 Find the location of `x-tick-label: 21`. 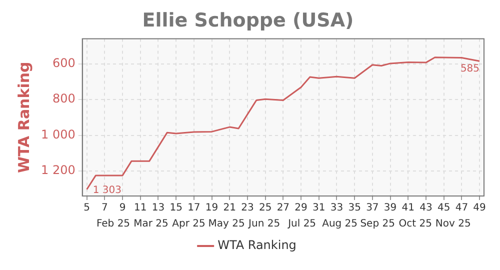

x-tick-label: 21 is located at coordinates (229, 208).